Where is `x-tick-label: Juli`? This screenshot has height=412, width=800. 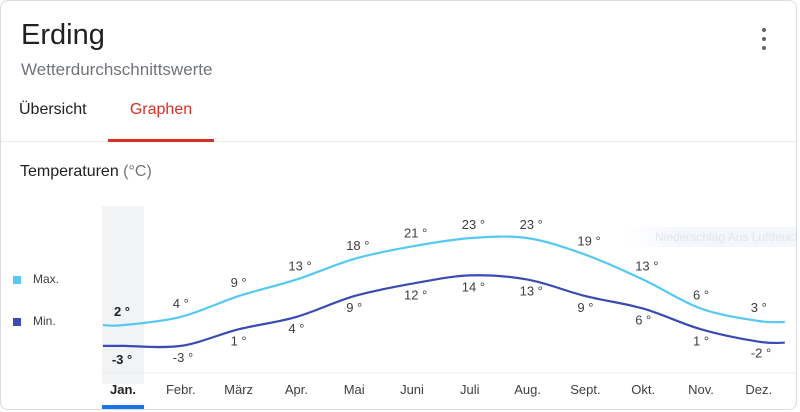 x-tick-label: Juli is located at coordinates (470, 389).